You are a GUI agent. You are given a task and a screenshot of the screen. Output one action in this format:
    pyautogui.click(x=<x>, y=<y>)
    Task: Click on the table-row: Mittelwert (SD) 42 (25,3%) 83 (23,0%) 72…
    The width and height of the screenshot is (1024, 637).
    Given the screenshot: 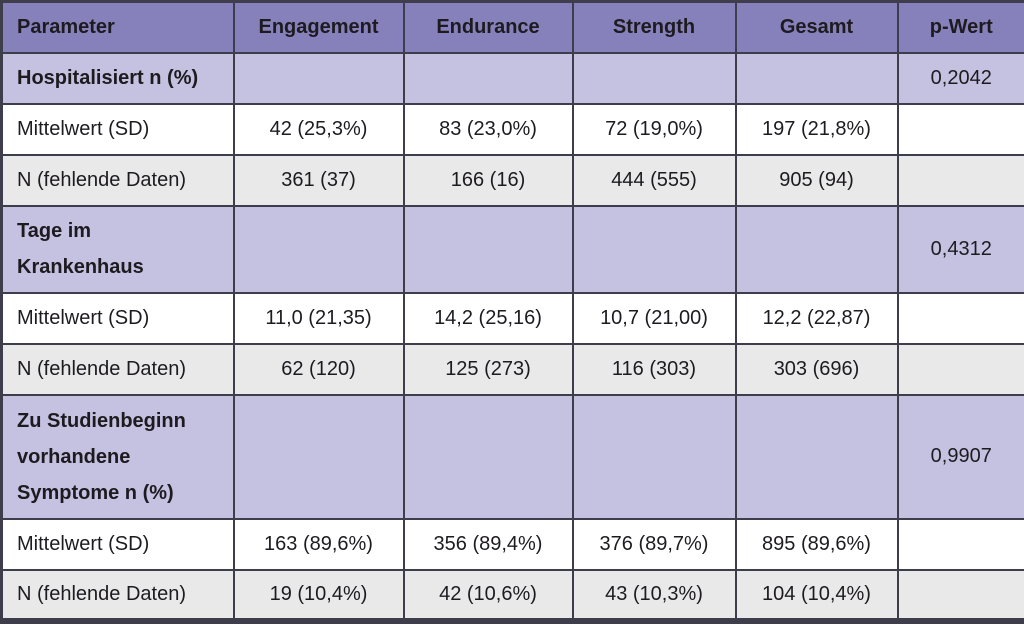 What is the action you would take?
    pyautogui.click(x=512, y=129)
    